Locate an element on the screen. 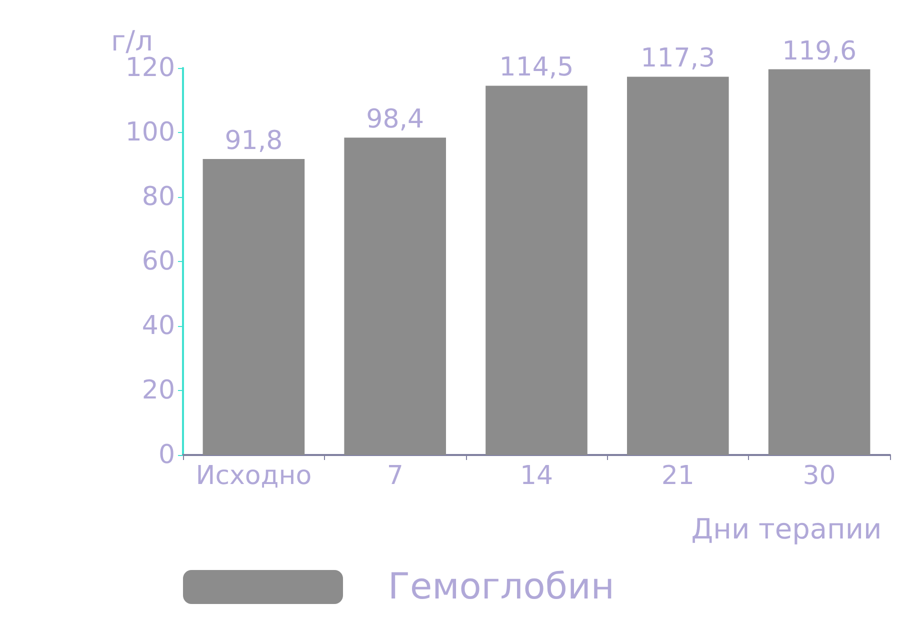  y-tick-label: 20 is located at coordinates (158, 391).